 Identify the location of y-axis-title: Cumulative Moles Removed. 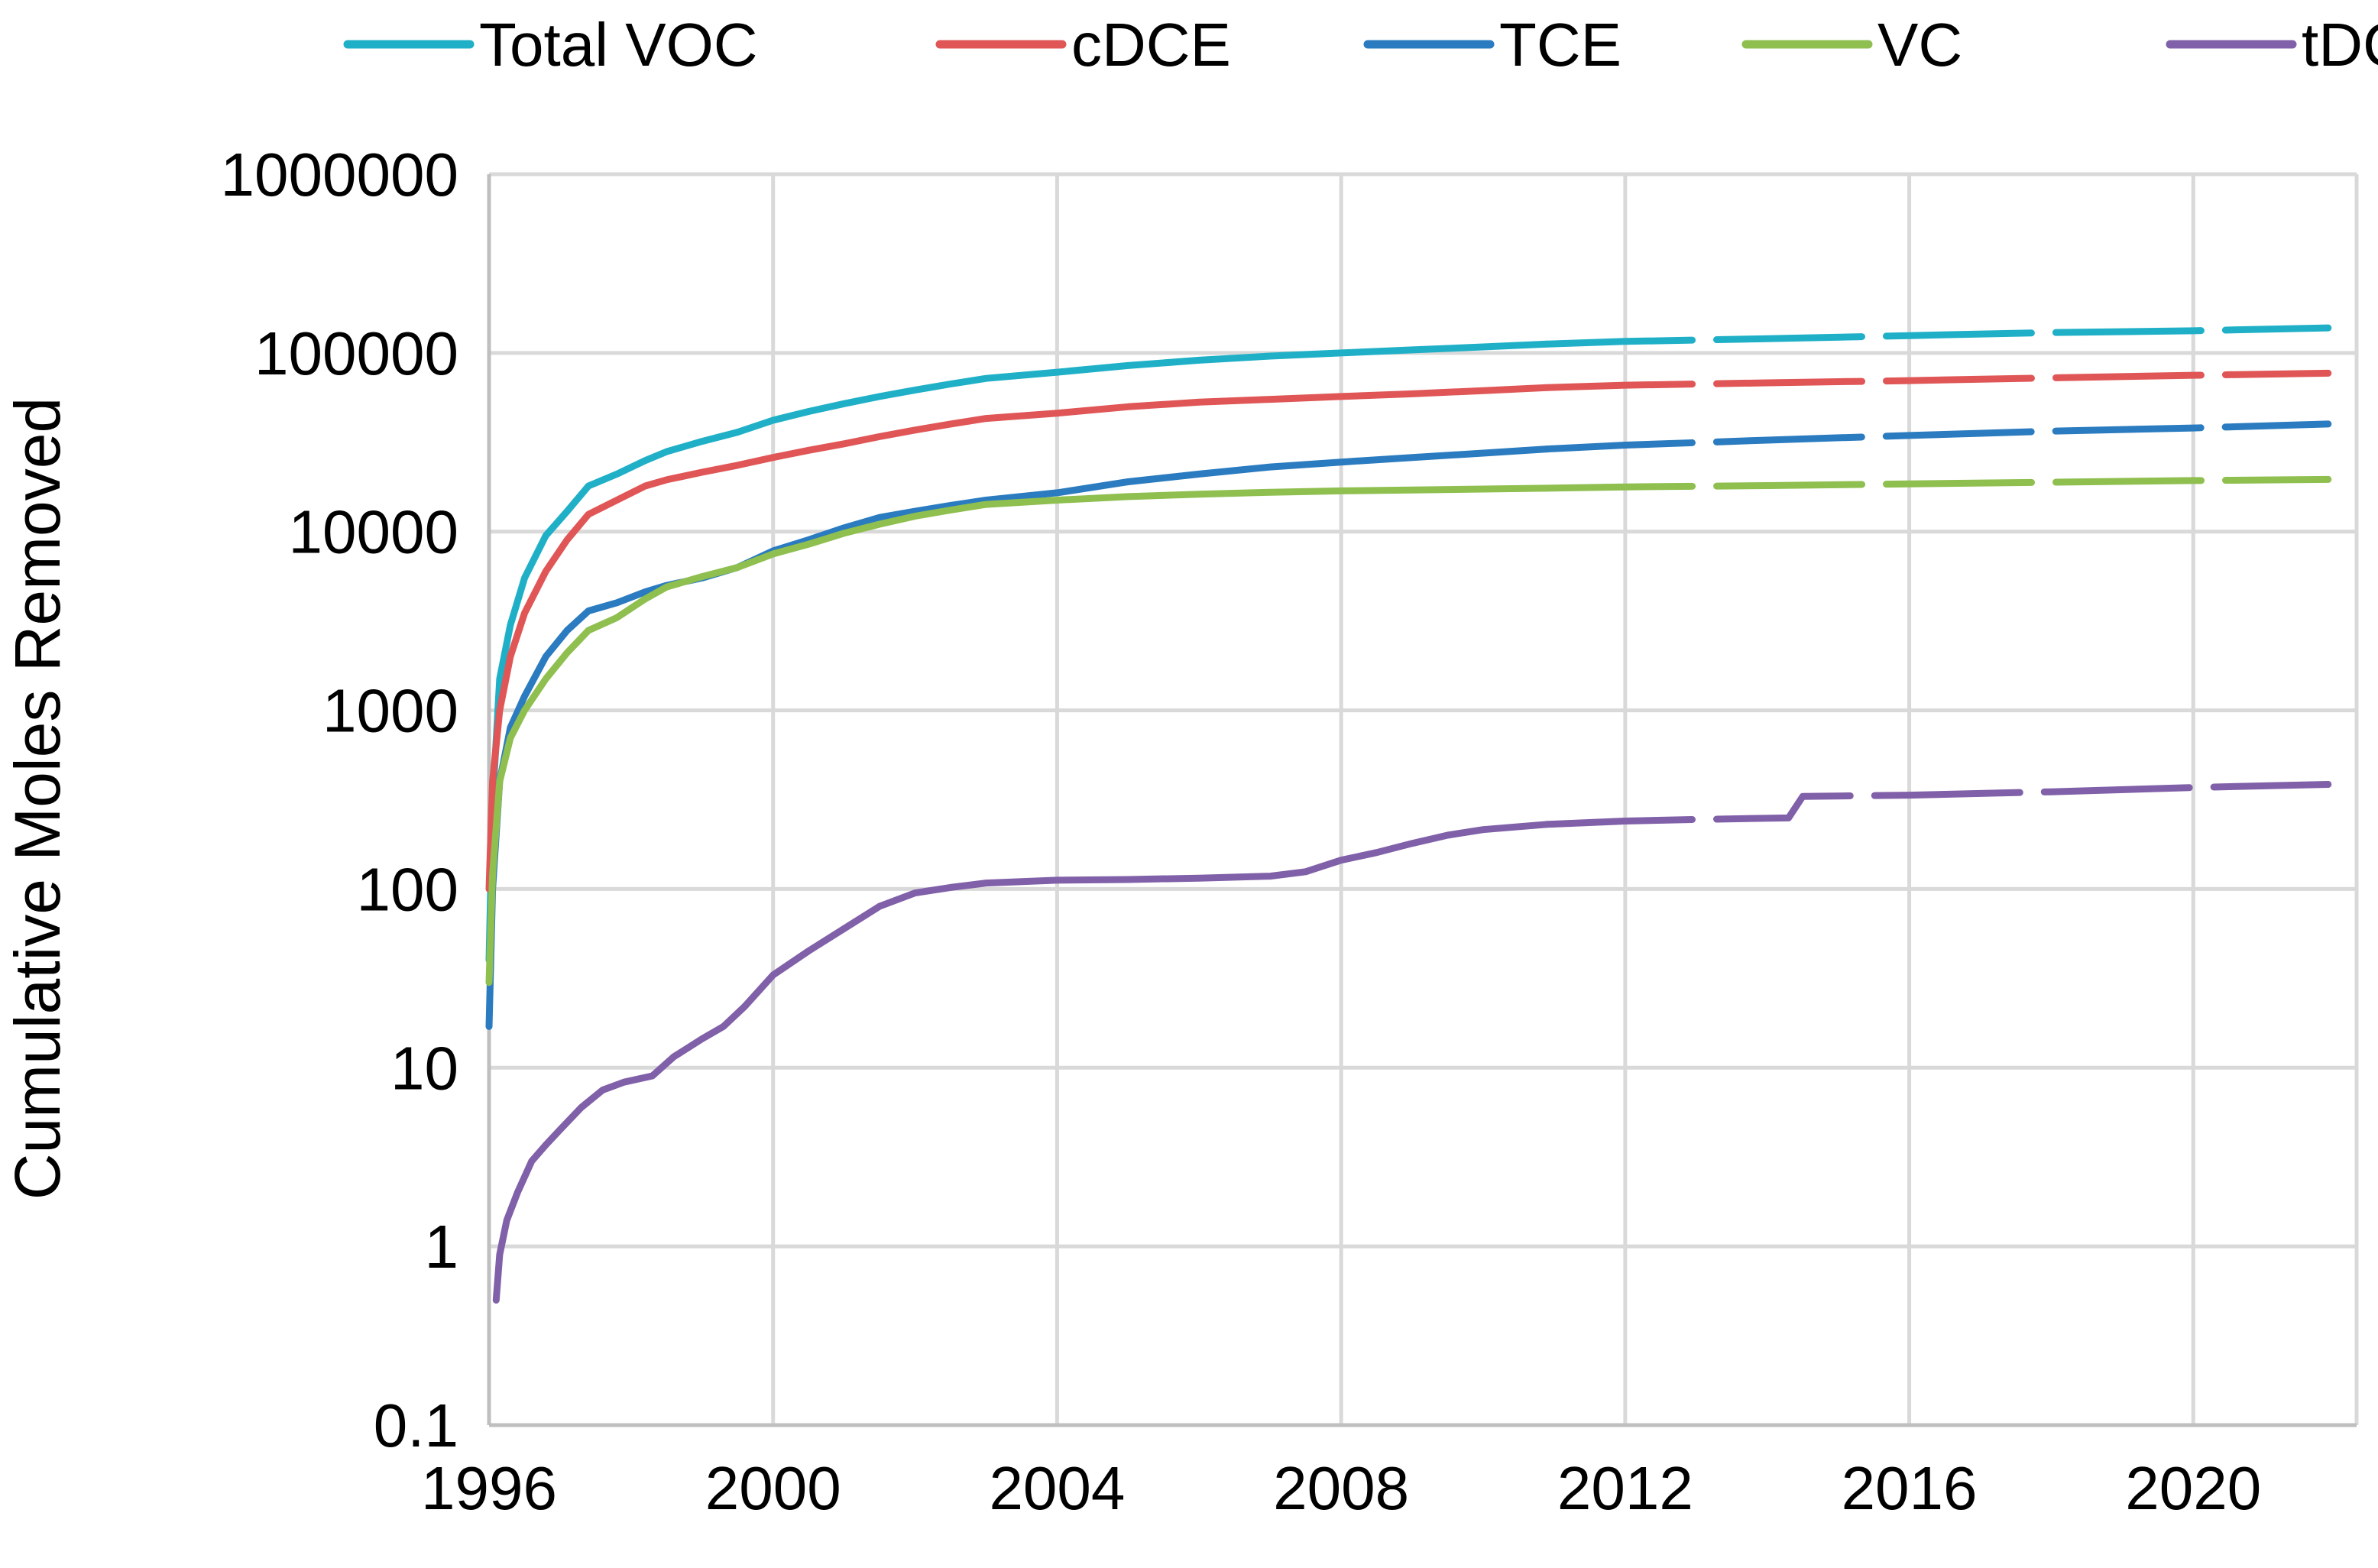
(37, 798).